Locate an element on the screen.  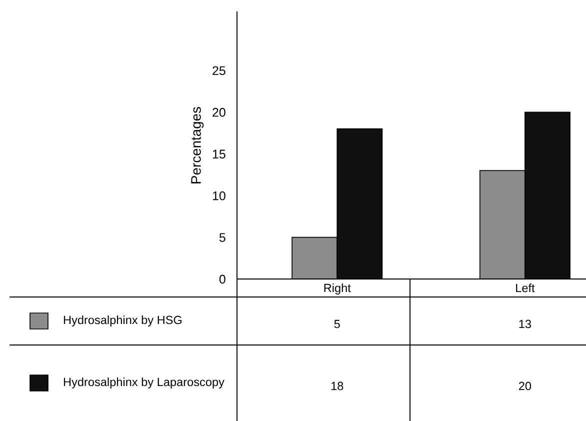
data-label: 5 is located at coordinates (337, 324).